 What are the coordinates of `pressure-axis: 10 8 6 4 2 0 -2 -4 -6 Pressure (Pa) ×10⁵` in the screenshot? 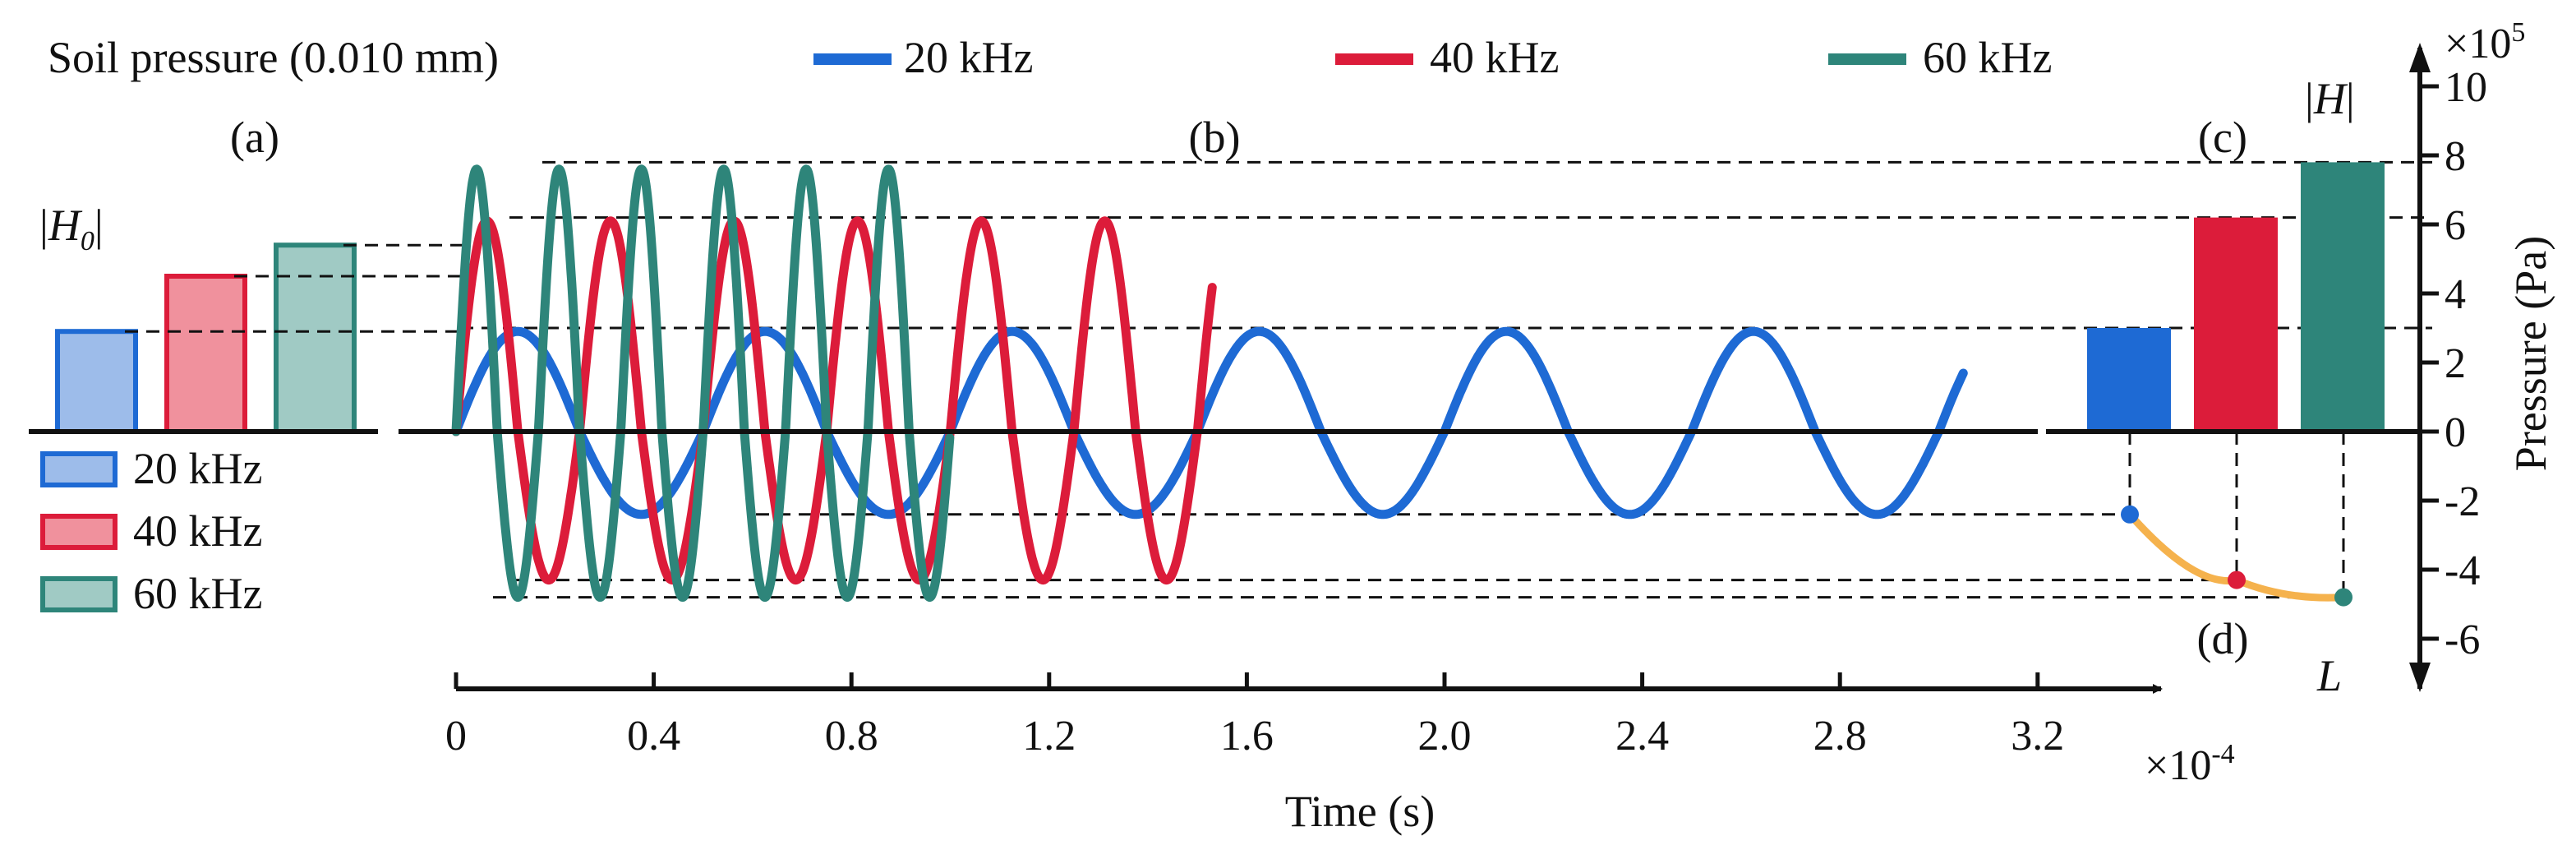 It's located at (2482, 355).